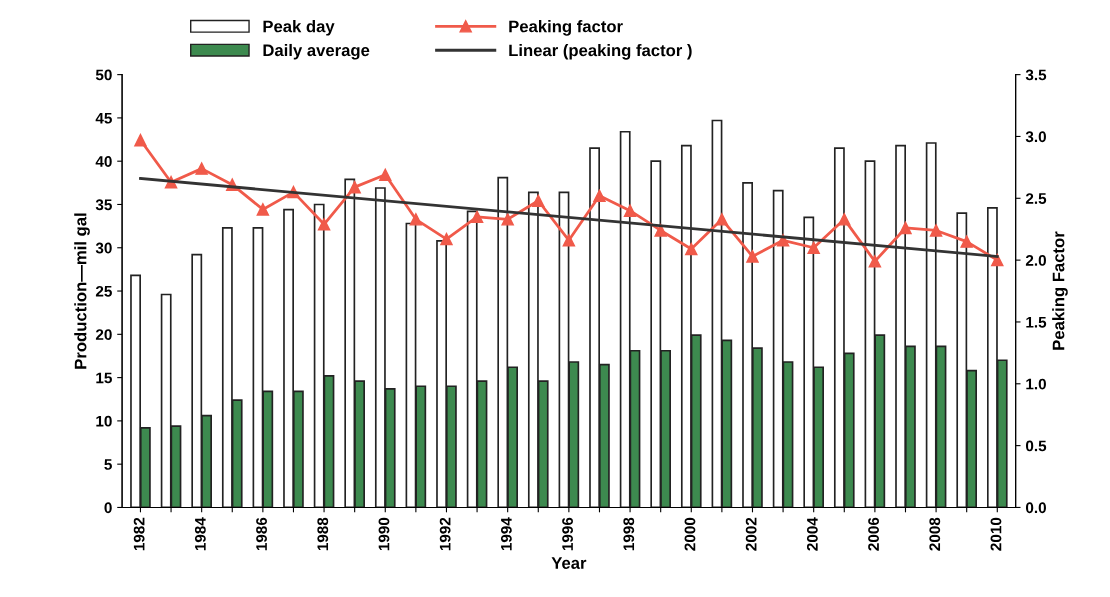 Image resolution: width=1110 pixels, height=597 pixels. Describe the element at coordinates (445, 534) in the screenshot. I see `x-tick-label: 1992` at that location.